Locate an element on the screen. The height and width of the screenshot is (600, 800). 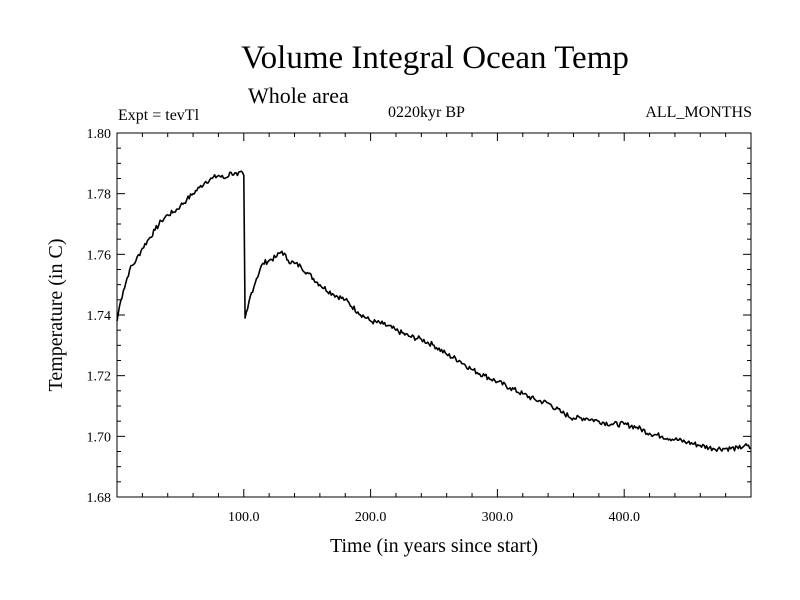
y-tick-label: 1.76 is located at coordinates (99, 255).